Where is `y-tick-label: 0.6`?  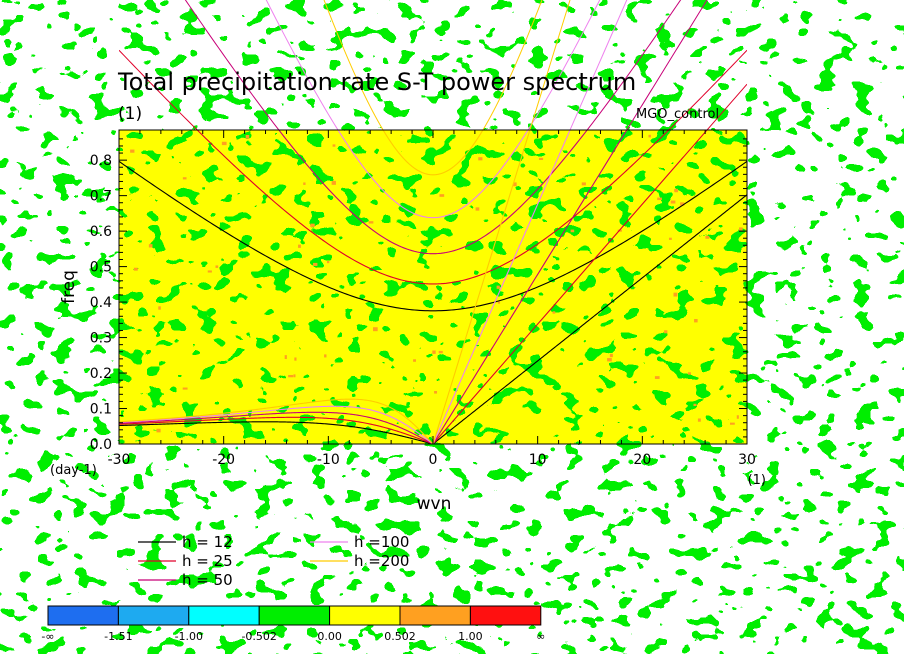 y-tick-label: 0.6 is located at coordinates (101, 232).